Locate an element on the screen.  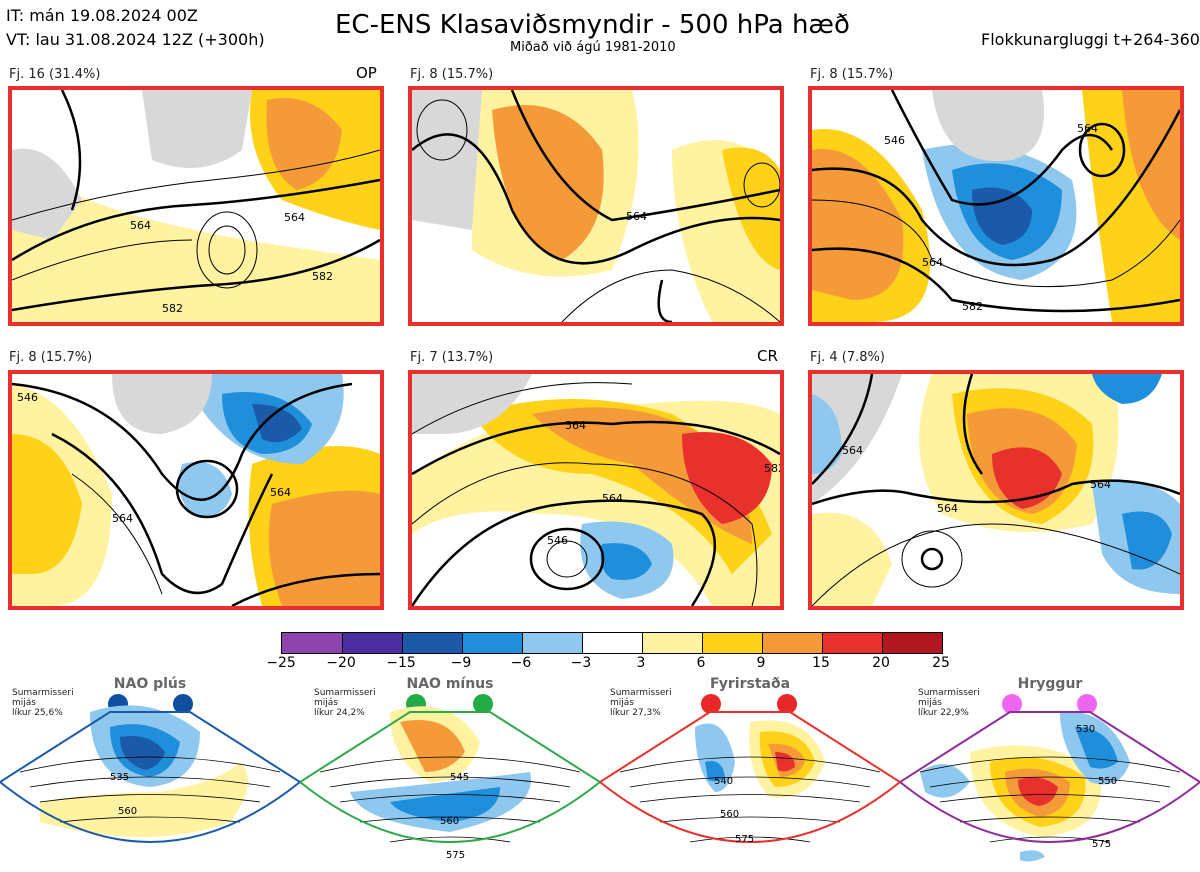
colorbar-tick: 6 is located at coordinates (701, 663).